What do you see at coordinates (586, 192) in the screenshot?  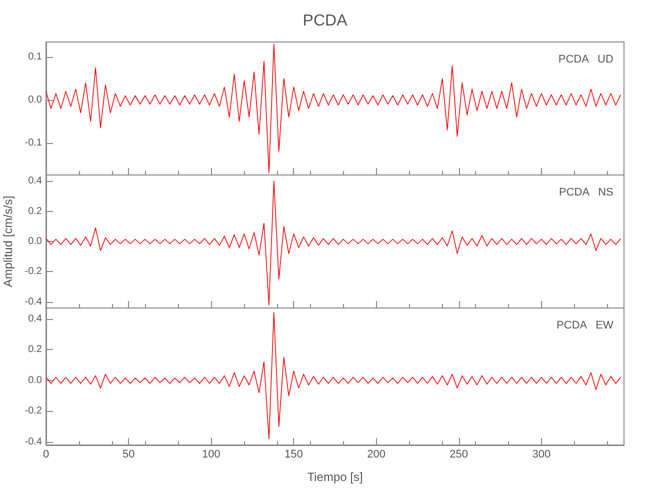 I see `annotation: PCDA NS` at bounding box center [586, 192].